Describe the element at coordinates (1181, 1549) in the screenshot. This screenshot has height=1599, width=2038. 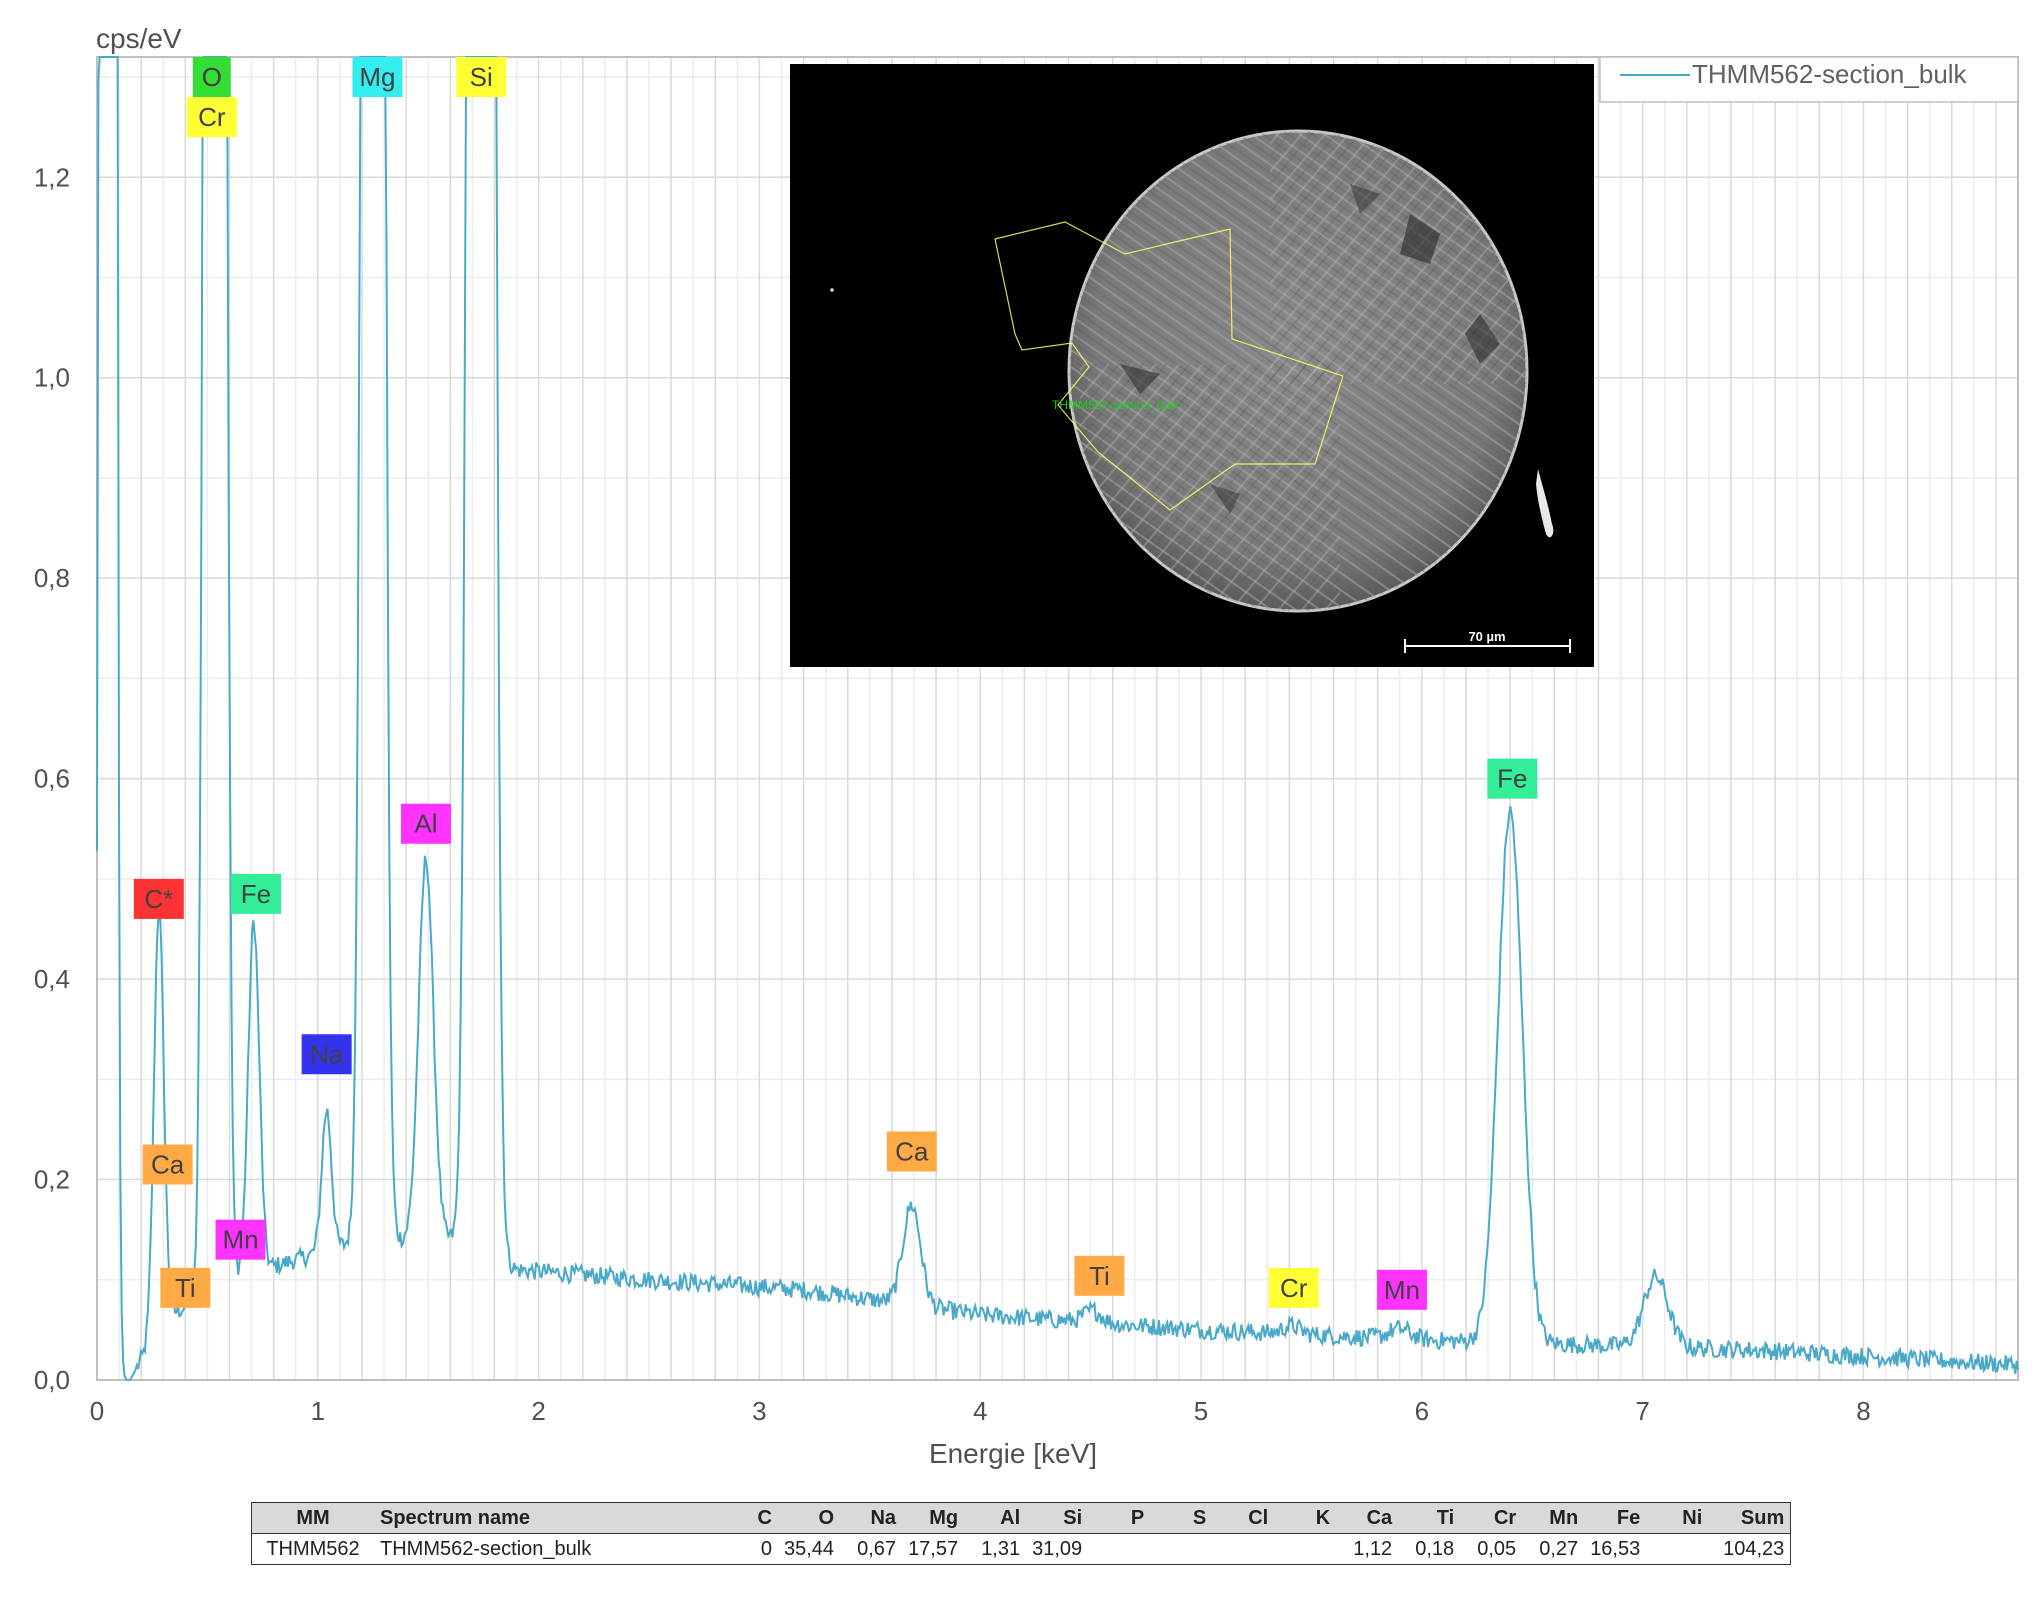
I see `cell-s` at that location.